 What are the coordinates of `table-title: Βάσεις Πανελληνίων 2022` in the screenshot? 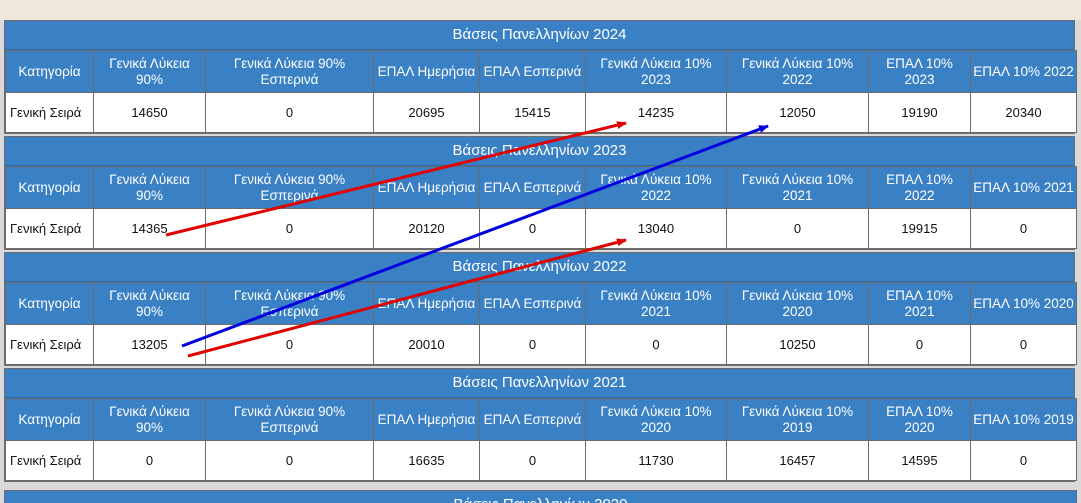 It's located at (539, 267).